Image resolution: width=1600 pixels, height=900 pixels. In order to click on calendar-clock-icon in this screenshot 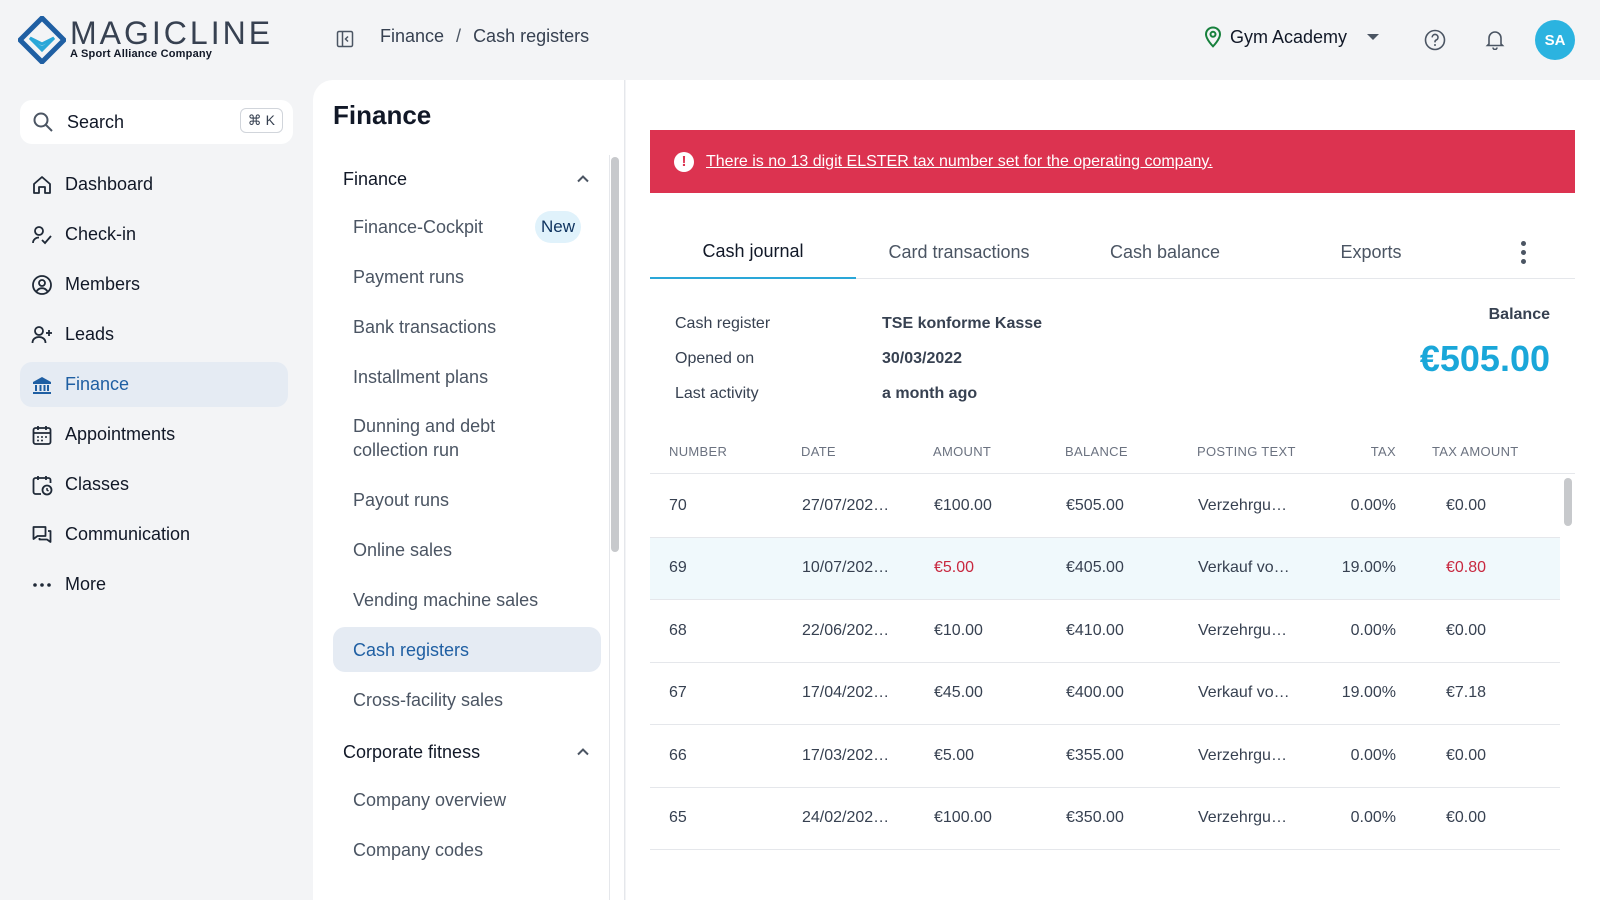, I will do `click(42, 485)`.